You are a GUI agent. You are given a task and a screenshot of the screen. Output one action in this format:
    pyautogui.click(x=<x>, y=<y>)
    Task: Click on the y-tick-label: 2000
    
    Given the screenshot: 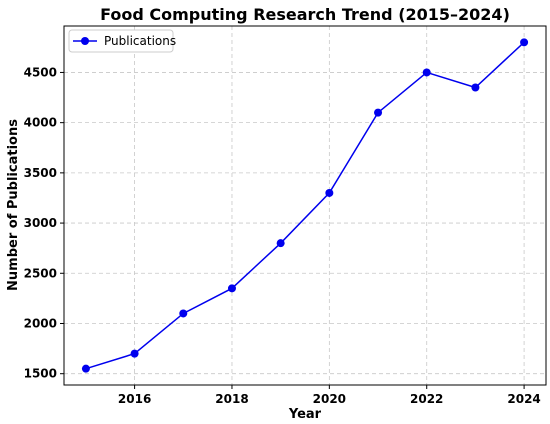 What is the action you would take?
    pyautogui.click(x=40, y=323)
    